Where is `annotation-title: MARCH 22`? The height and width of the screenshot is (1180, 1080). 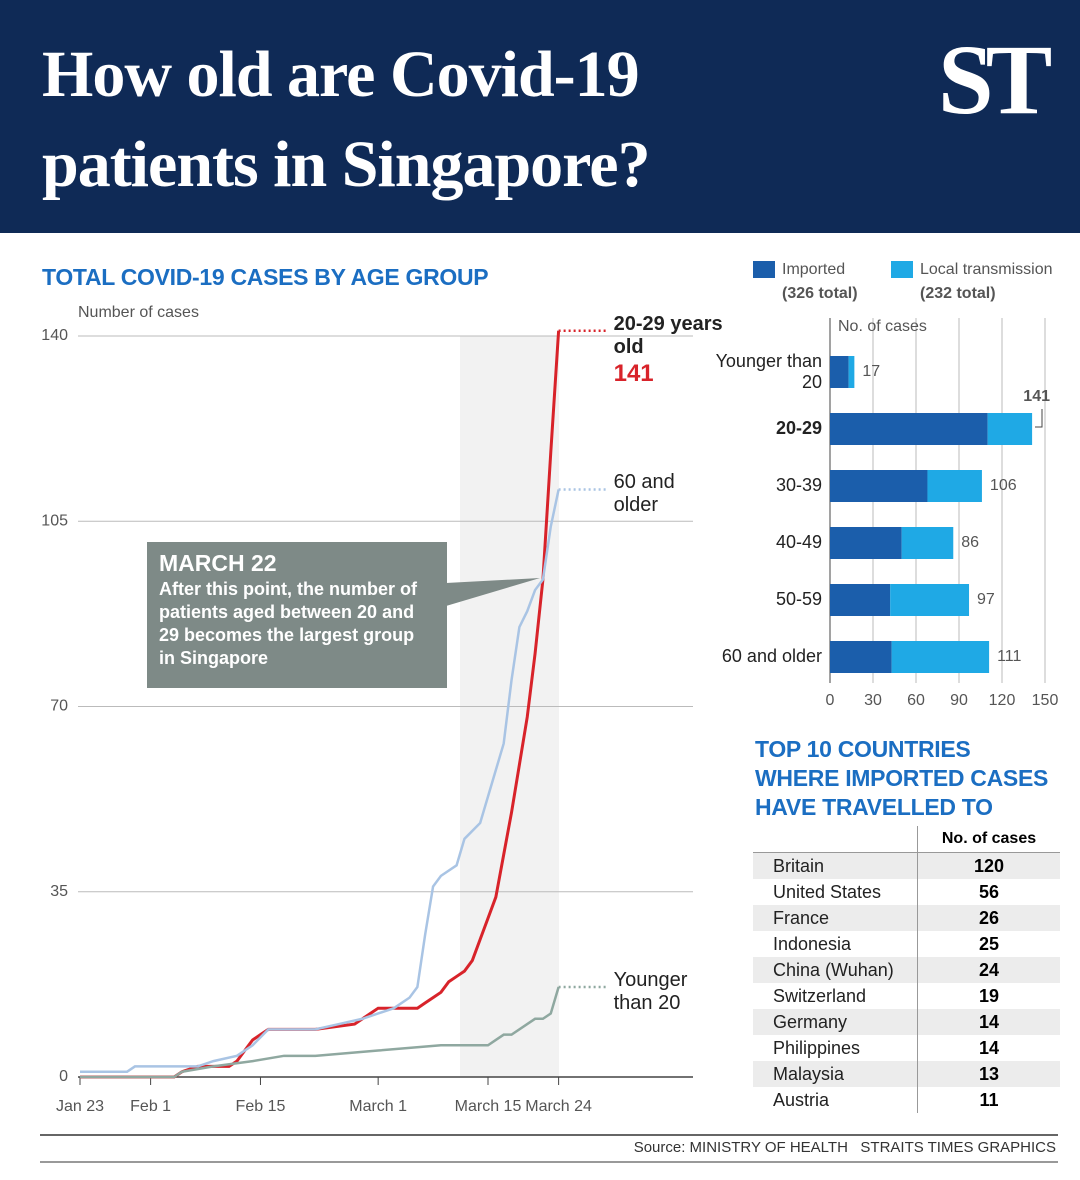
annotation-title: MARCH 22 is located at coordinates (218, 563).